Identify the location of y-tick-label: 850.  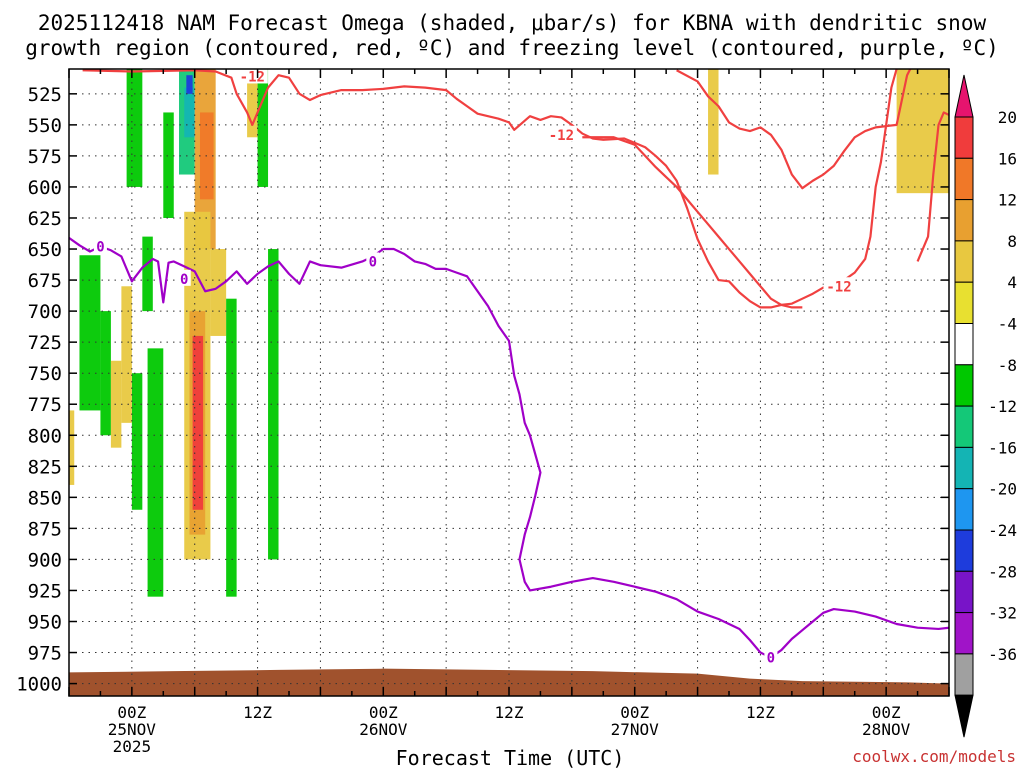
(45, 498).